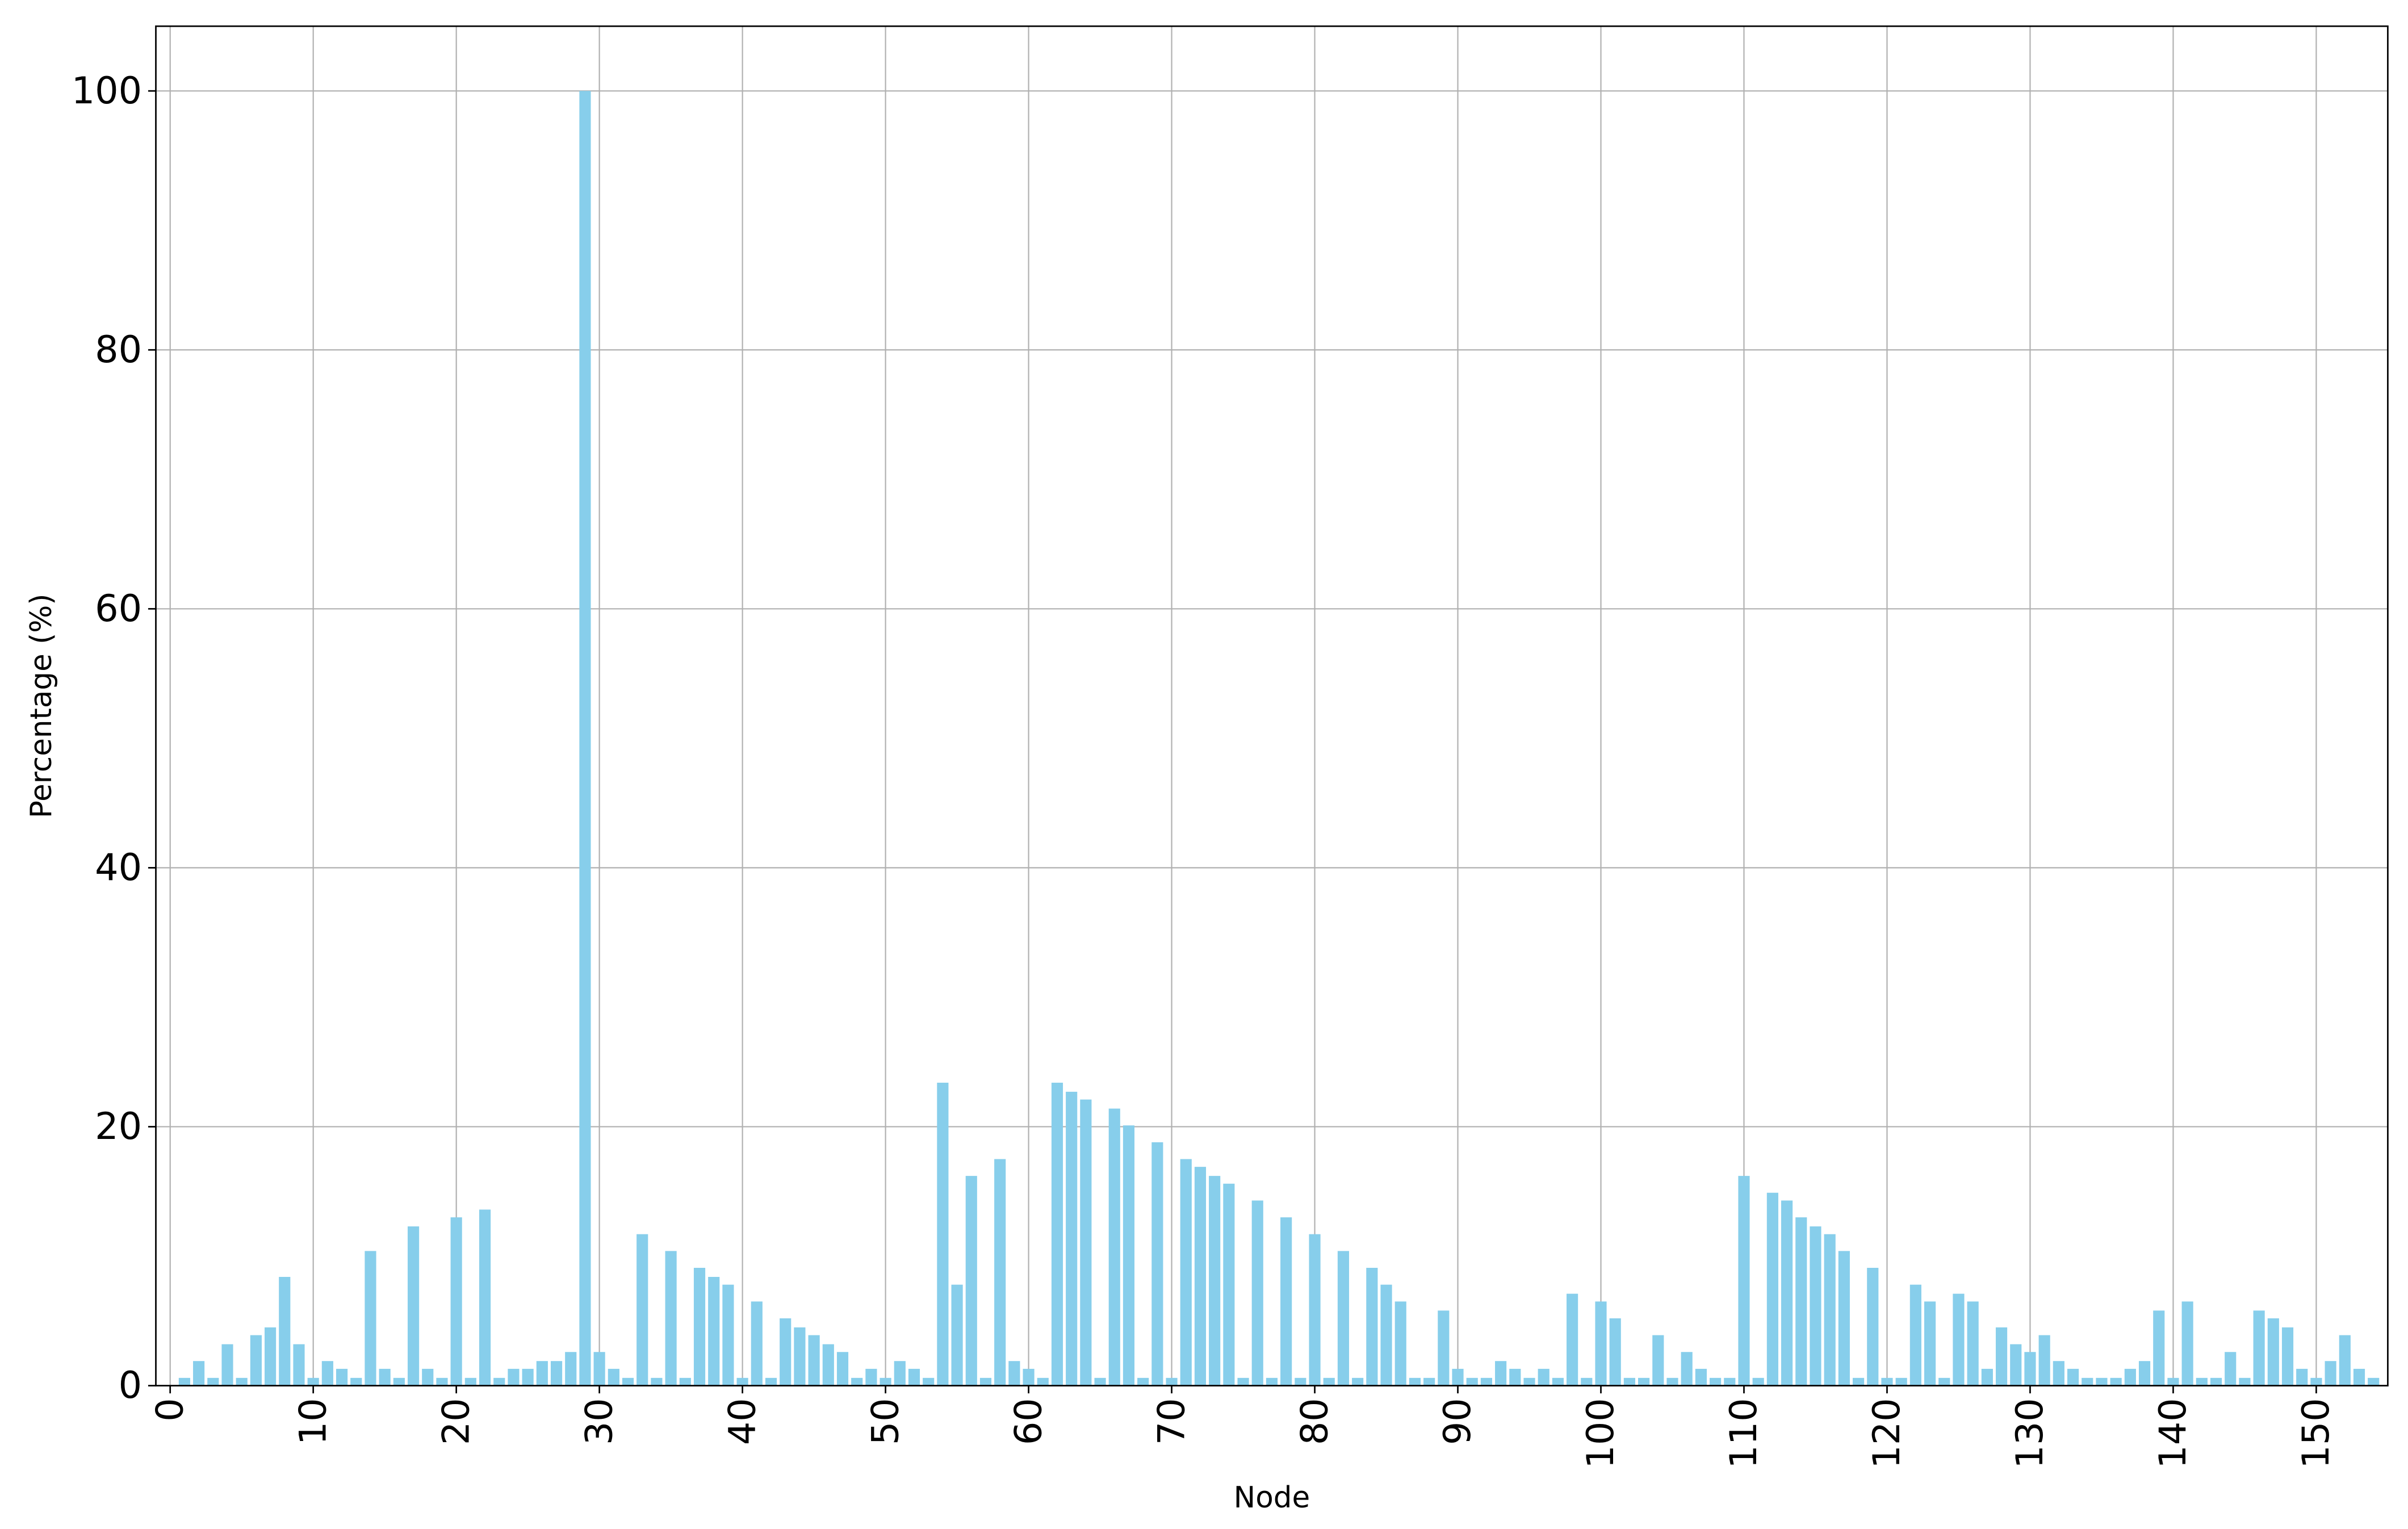 This screenshot has width=2408, height=1529. What do you see at coordinates (885, 1421) in the screenshot?
I see `x-tick-label: 50` at bounding box center [885, 1421].